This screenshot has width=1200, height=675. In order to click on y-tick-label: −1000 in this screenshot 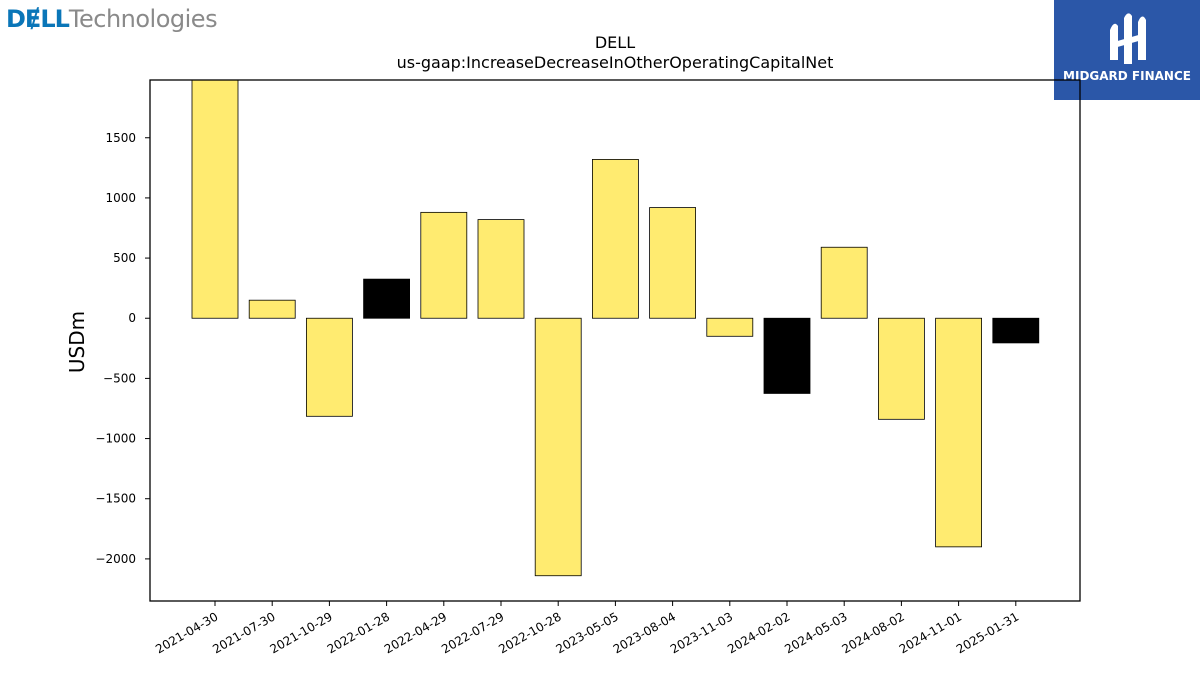, I will do `click(115, 439)`.